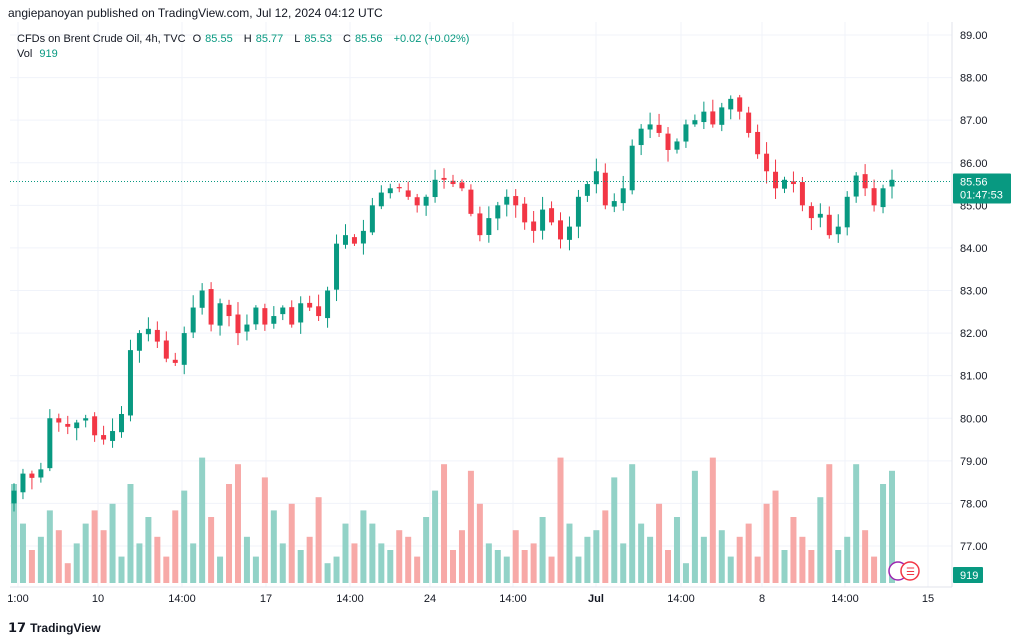  I want to click on price-tick-label: 82.00, so click(974, 334).